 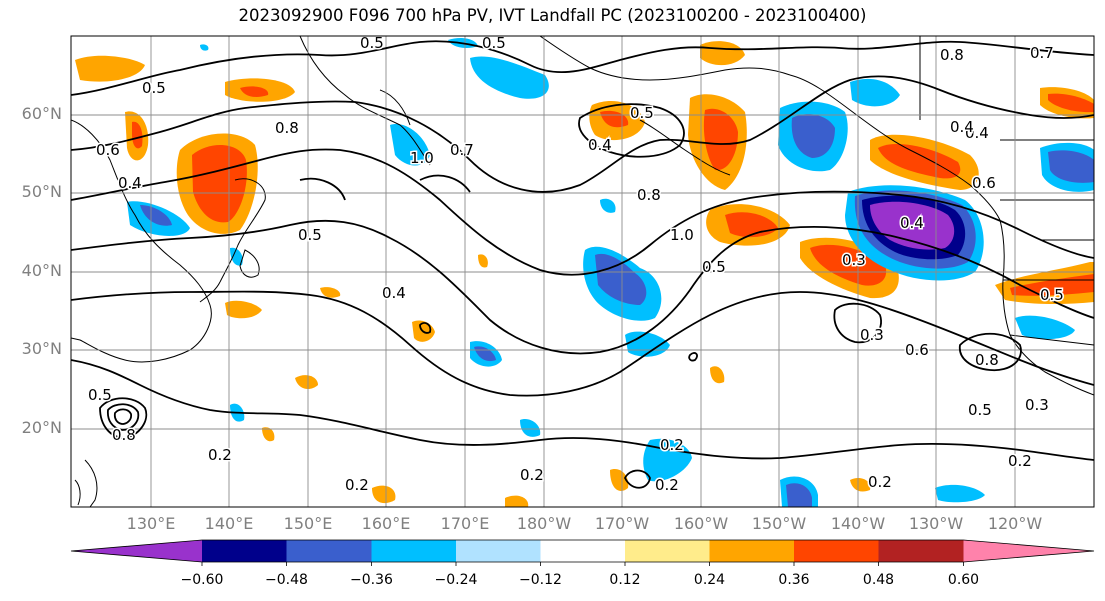 I want to click on colorbar-tick-label: −0.60, so click(x=202, y=580).